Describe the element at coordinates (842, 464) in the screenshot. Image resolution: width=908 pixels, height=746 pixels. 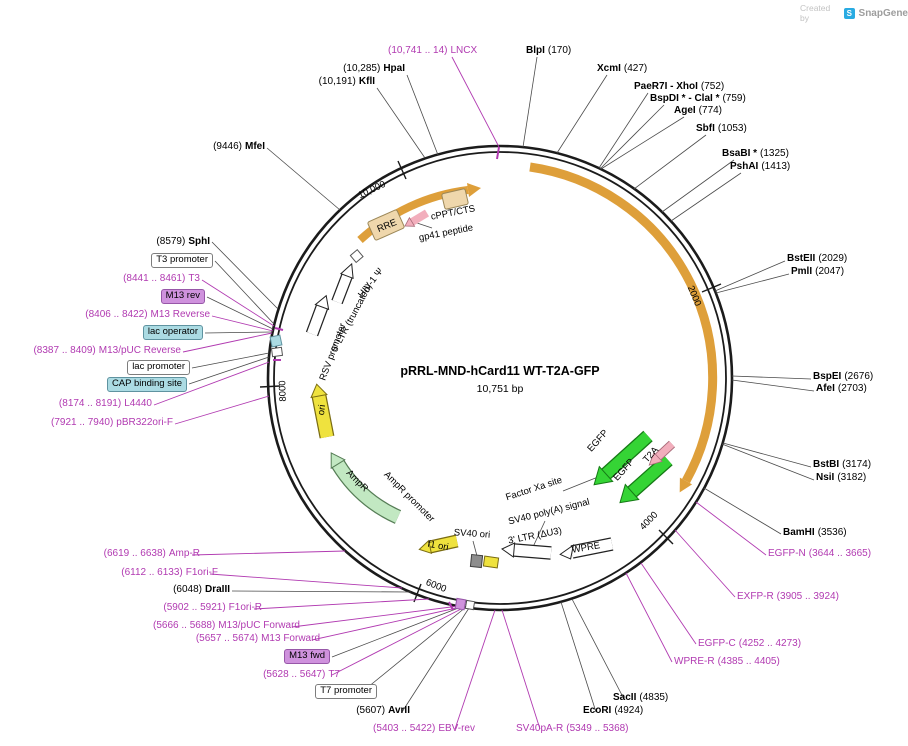
I see `enzyme-label-bstbi: BstBI (3174)` at that location.